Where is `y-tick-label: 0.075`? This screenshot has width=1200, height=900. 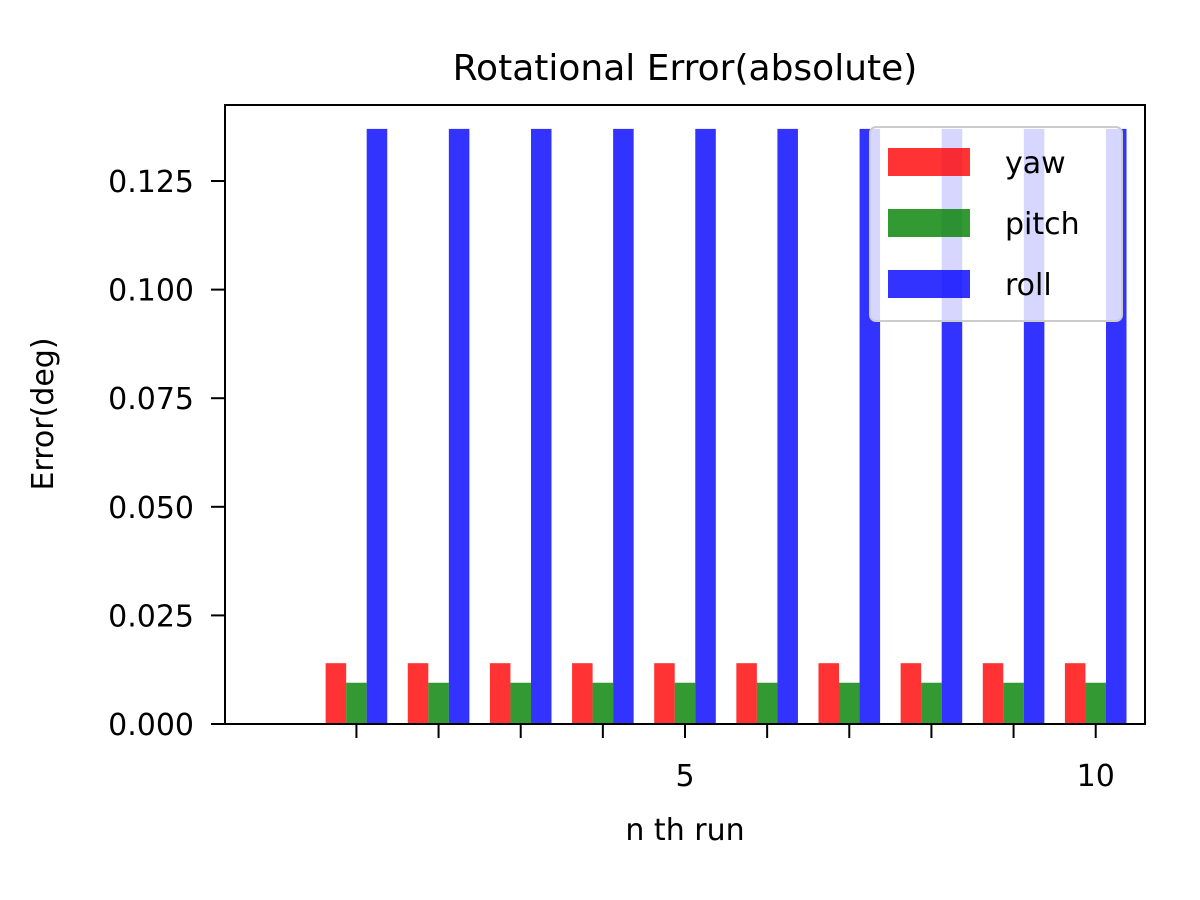 y-tick-label: 0.075 is located at coordinates (151, 399).